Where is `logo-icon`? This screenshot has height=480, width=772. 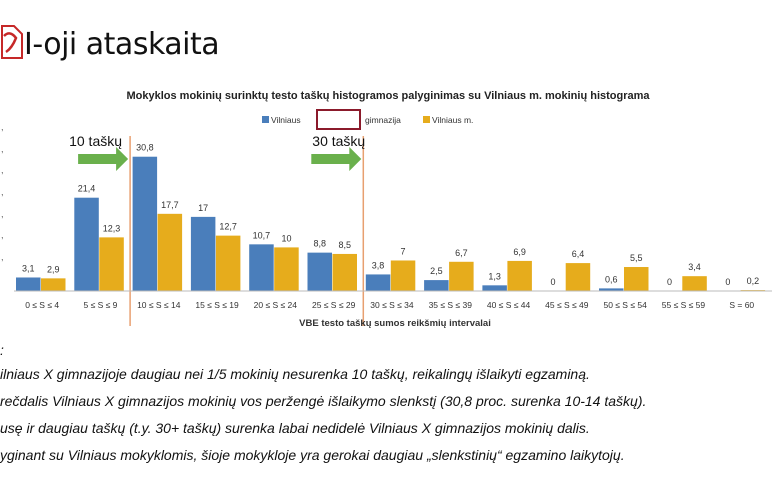 logo-icon is located at coordinates (12, 42).